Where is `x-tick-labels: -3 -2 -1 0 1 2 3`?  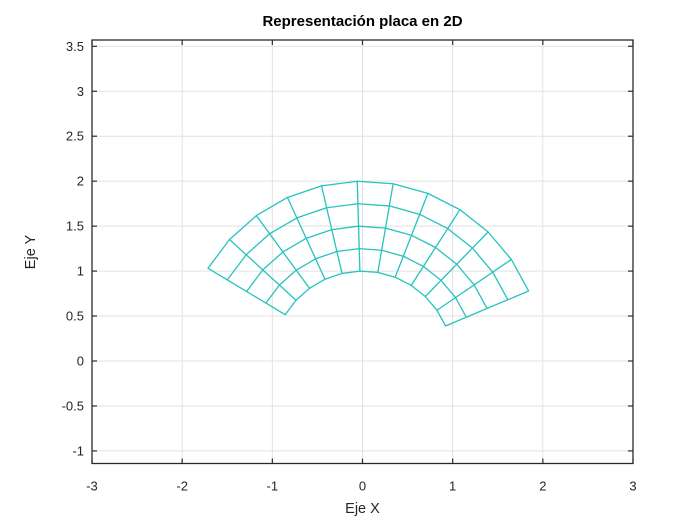 x-tick-labels: -3 -2 -1 0 1 2 3 is located at coordinates (361, 486).